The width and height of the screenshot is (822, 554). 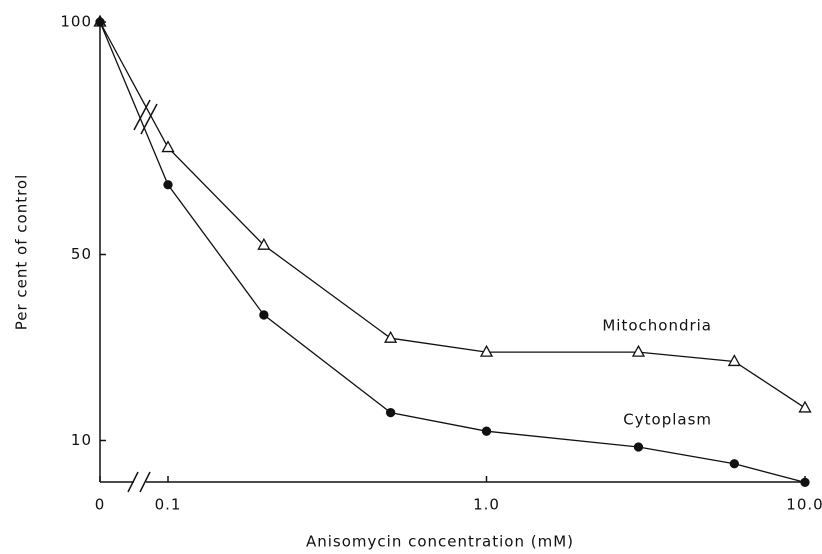 I want to click on x-tick-label: 0.1, so click(x=168, y=505).